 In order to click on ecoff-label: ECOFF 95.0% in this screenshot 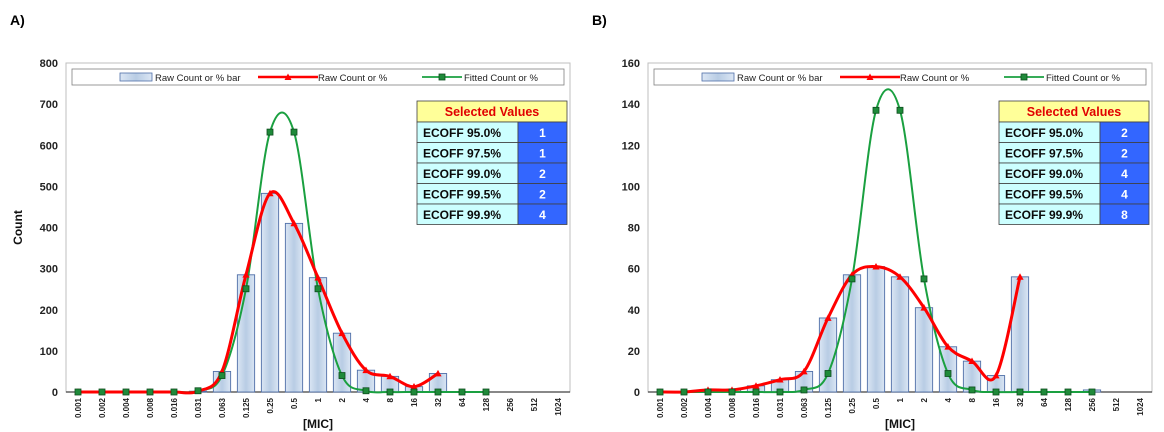, I will do `click(462, 133)`.